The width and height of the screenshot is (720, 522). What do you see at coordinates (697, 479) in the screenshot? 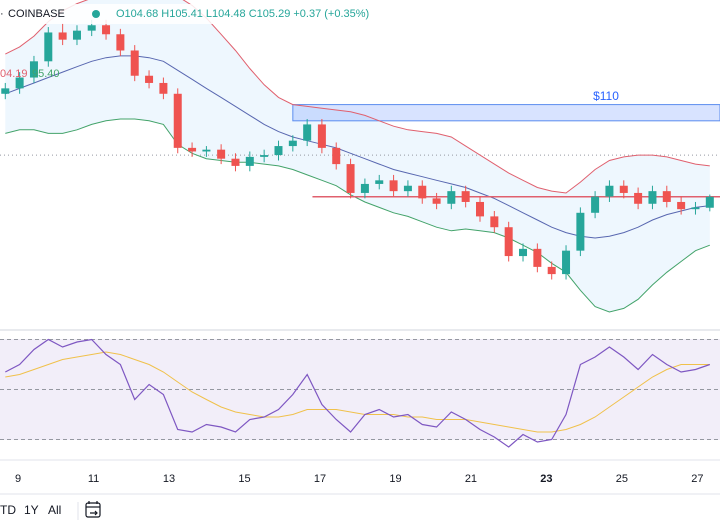
I see `x-tick-label: 27` at bounding box center [697, 479].